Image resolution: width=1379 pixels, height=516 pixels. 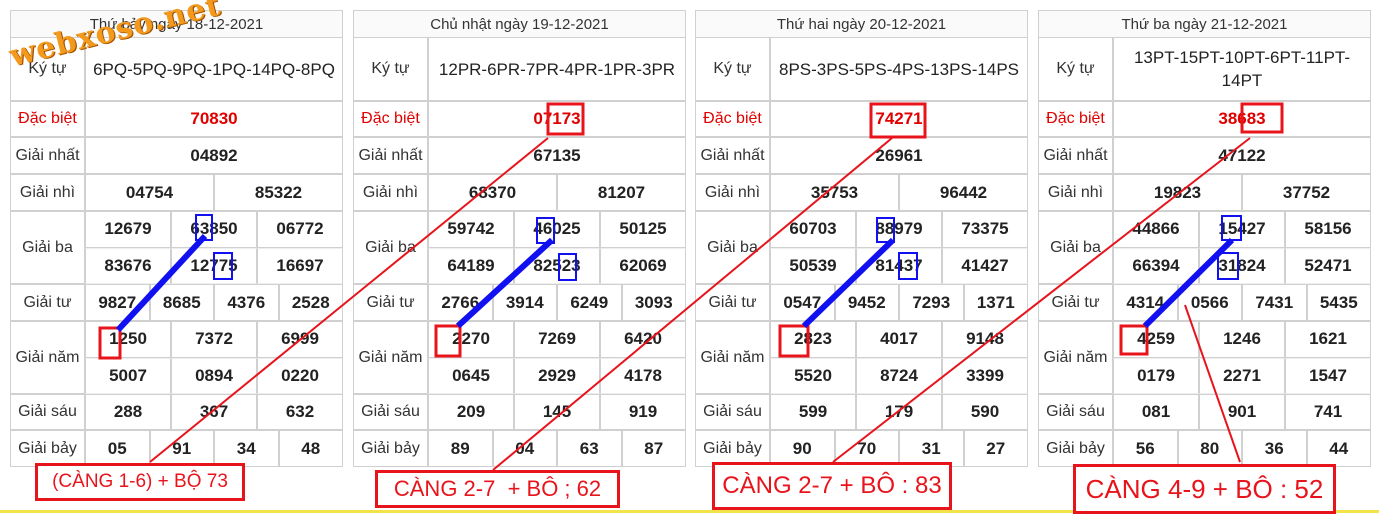 What do you see at coordinates (1338, 448) in the screenshot?
I see `prize-number: 44` at bounding box center [1338, 448].